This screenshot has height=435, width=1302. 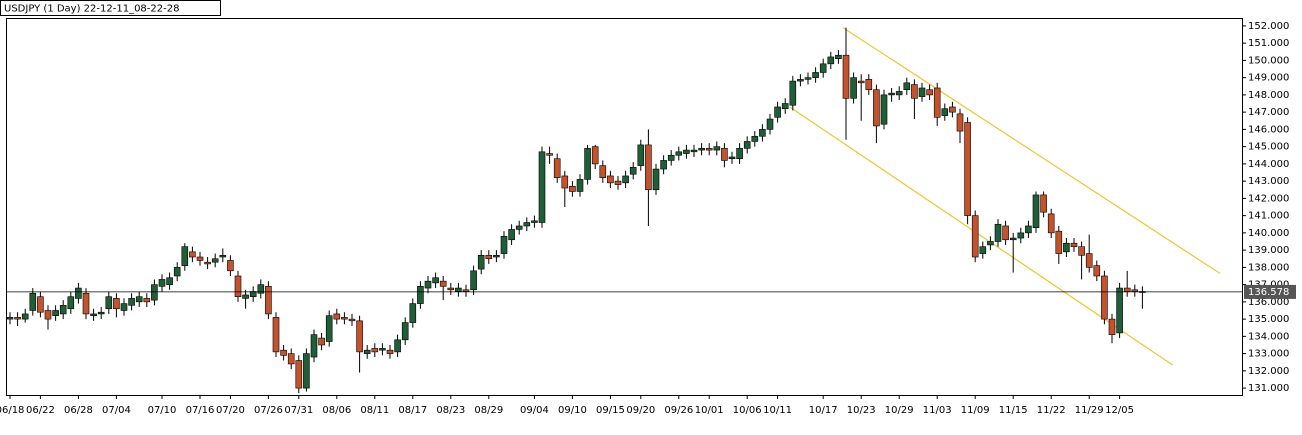 What do you see at coordinates (1268, 216) in the screenshot?
I see `y-tick-label: 141.000` at bounding box center [1268, 216].